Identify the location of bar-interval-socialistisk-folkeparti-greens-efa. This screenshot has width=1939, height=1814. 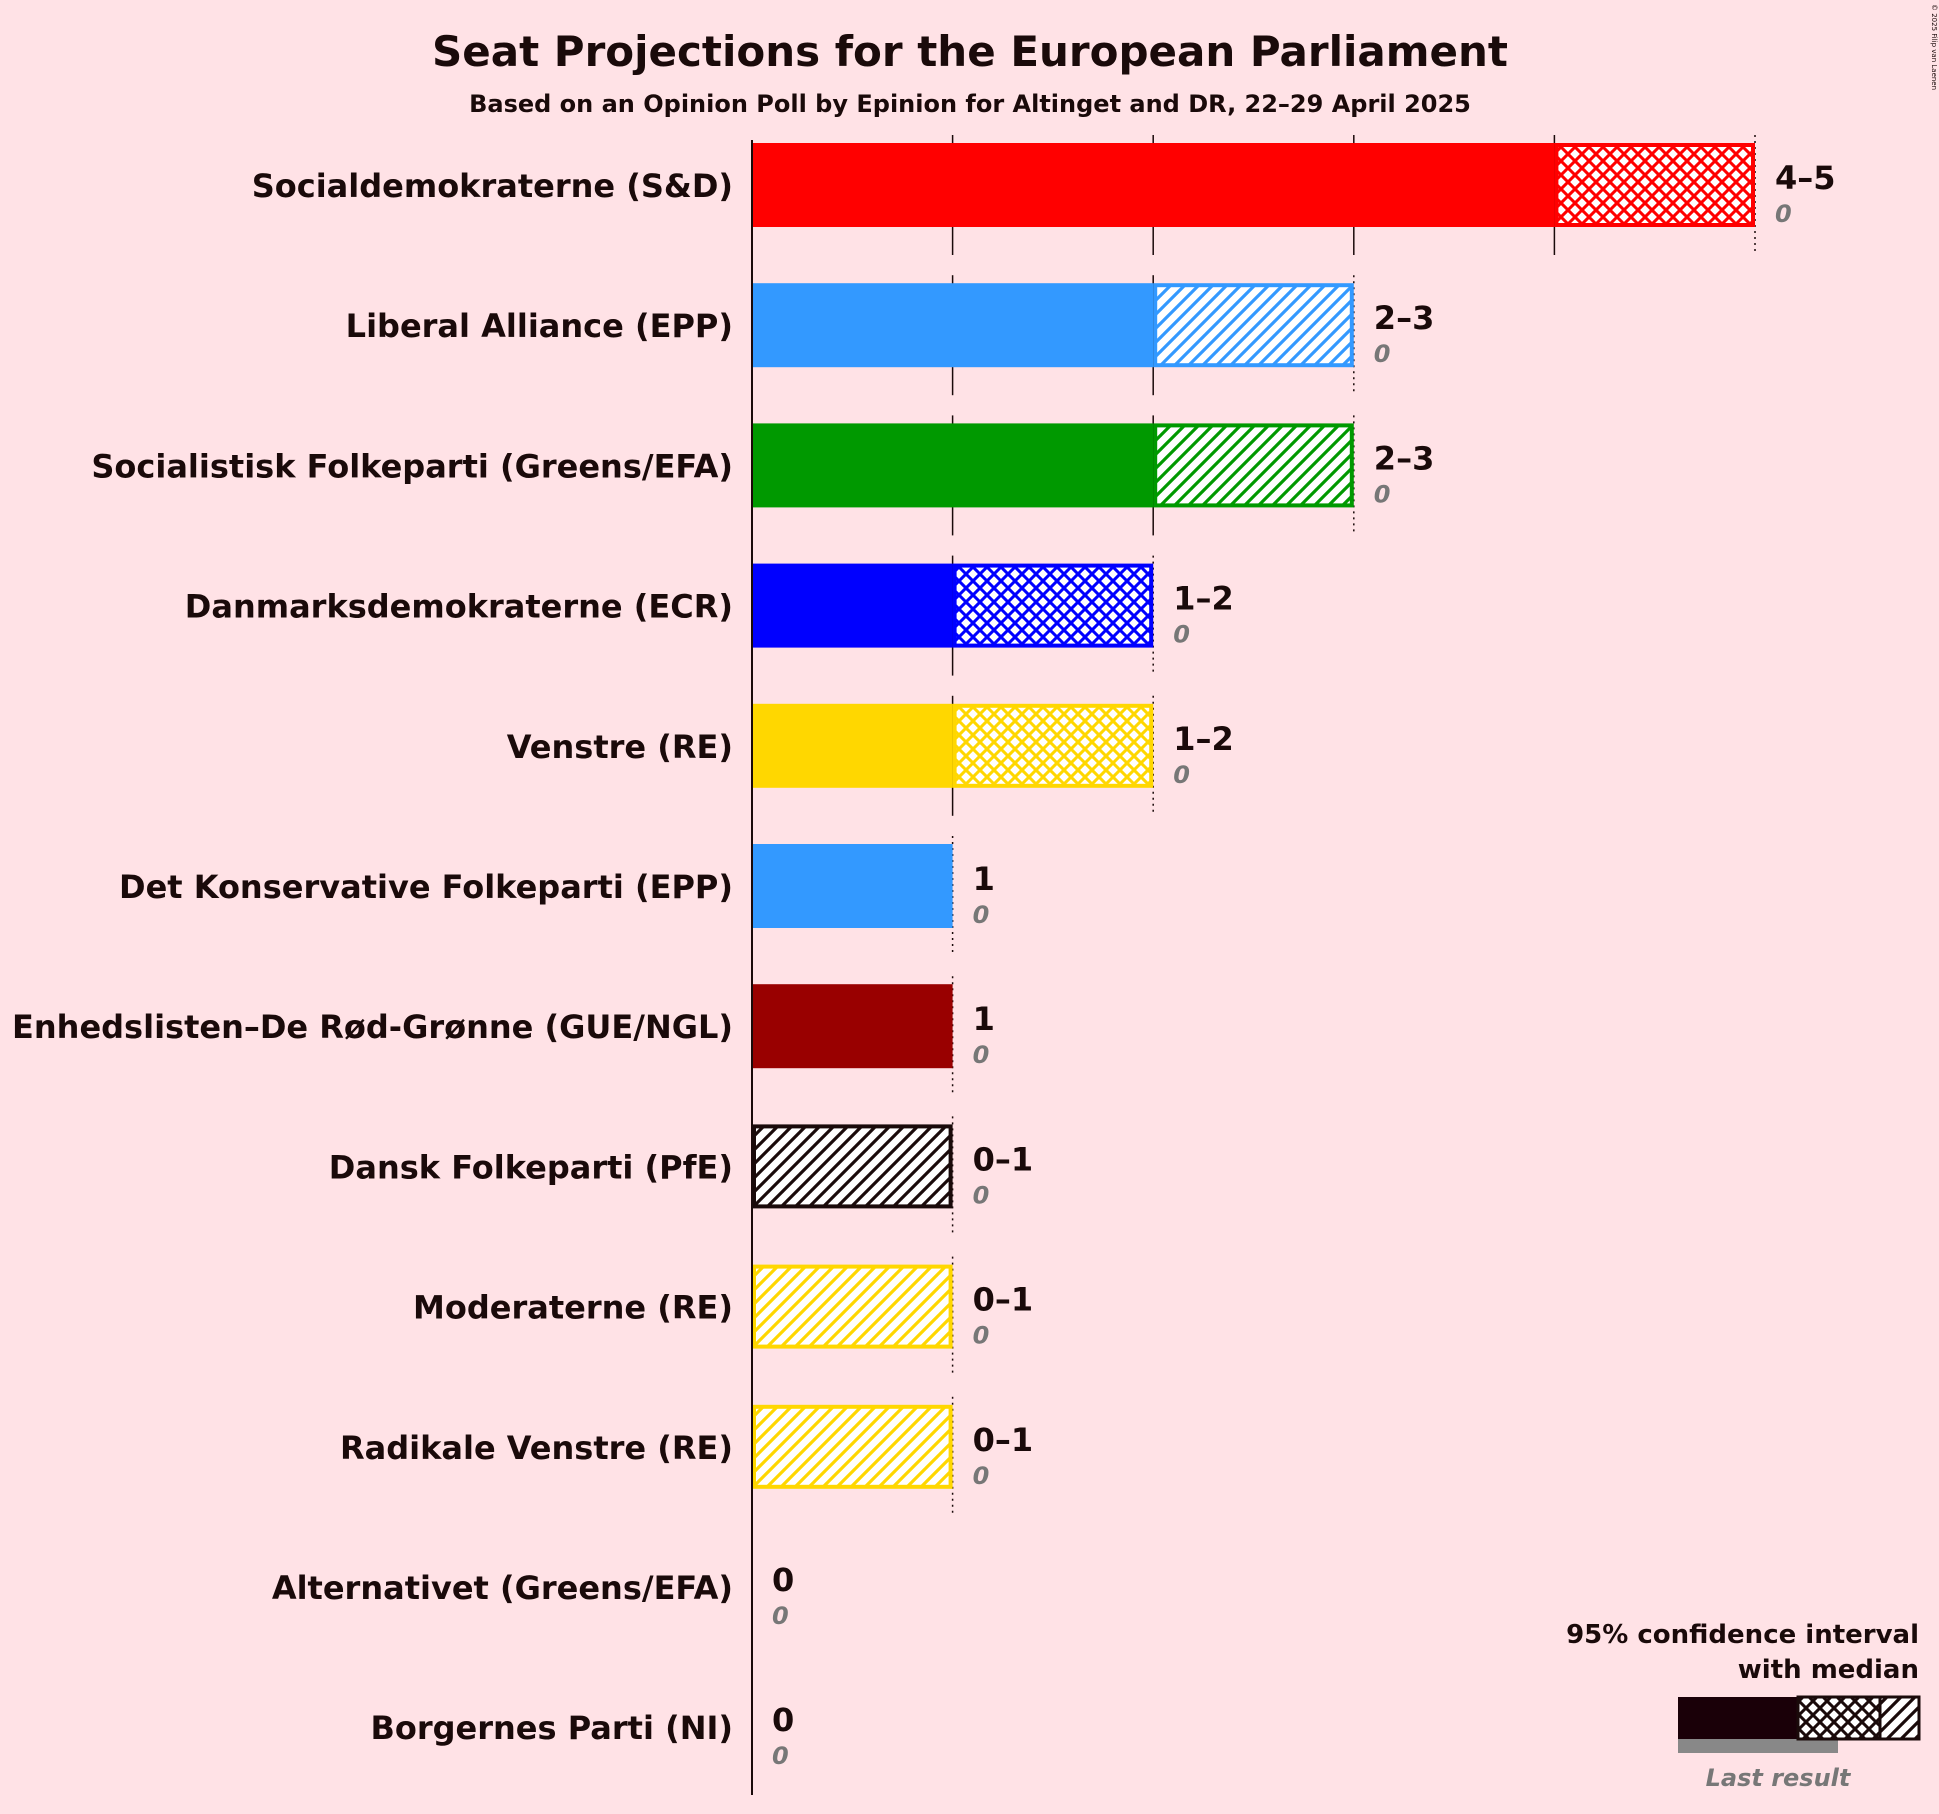
(1253, 465).